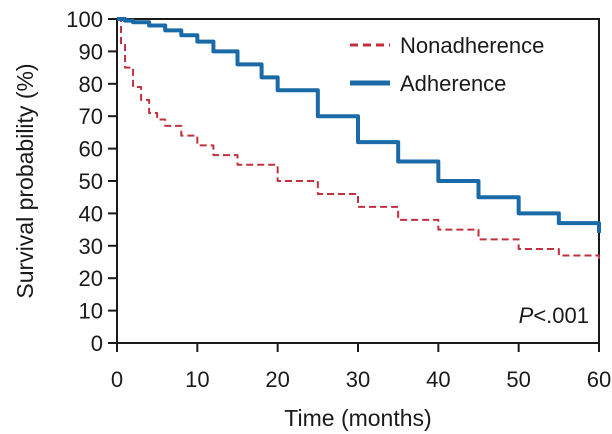 The height and width of the screenshot is (434, 612). I want to click on y-tick-label: 20, so click(91, 278).